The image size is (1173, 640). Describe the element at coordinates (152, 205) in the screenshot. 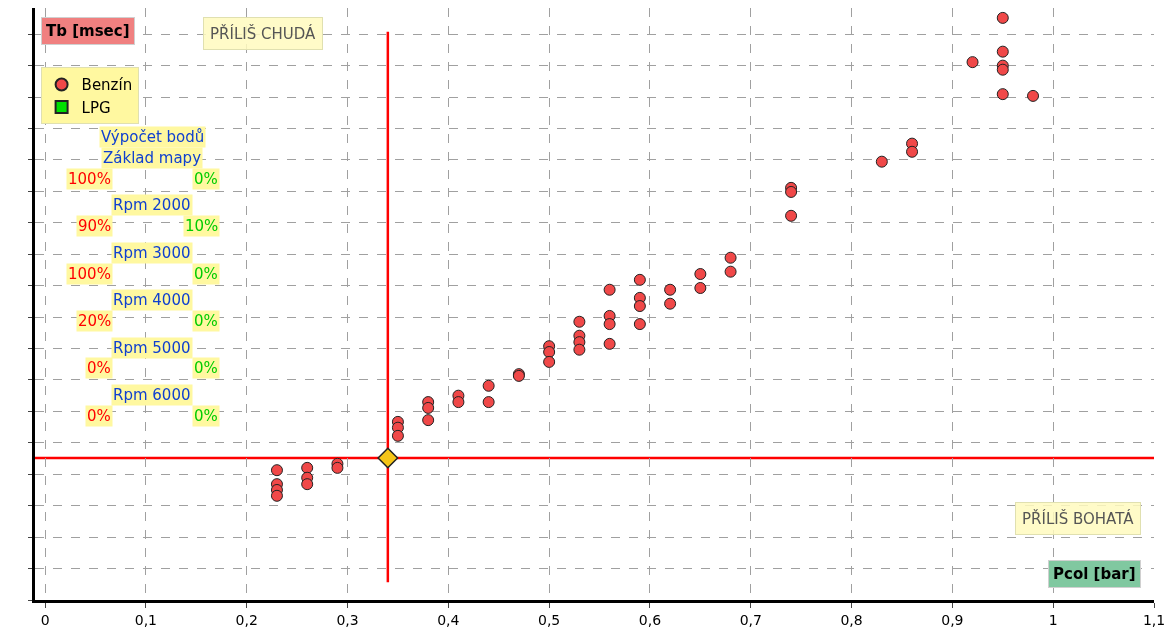

I see `annotation: Rpm 2000` at that location.